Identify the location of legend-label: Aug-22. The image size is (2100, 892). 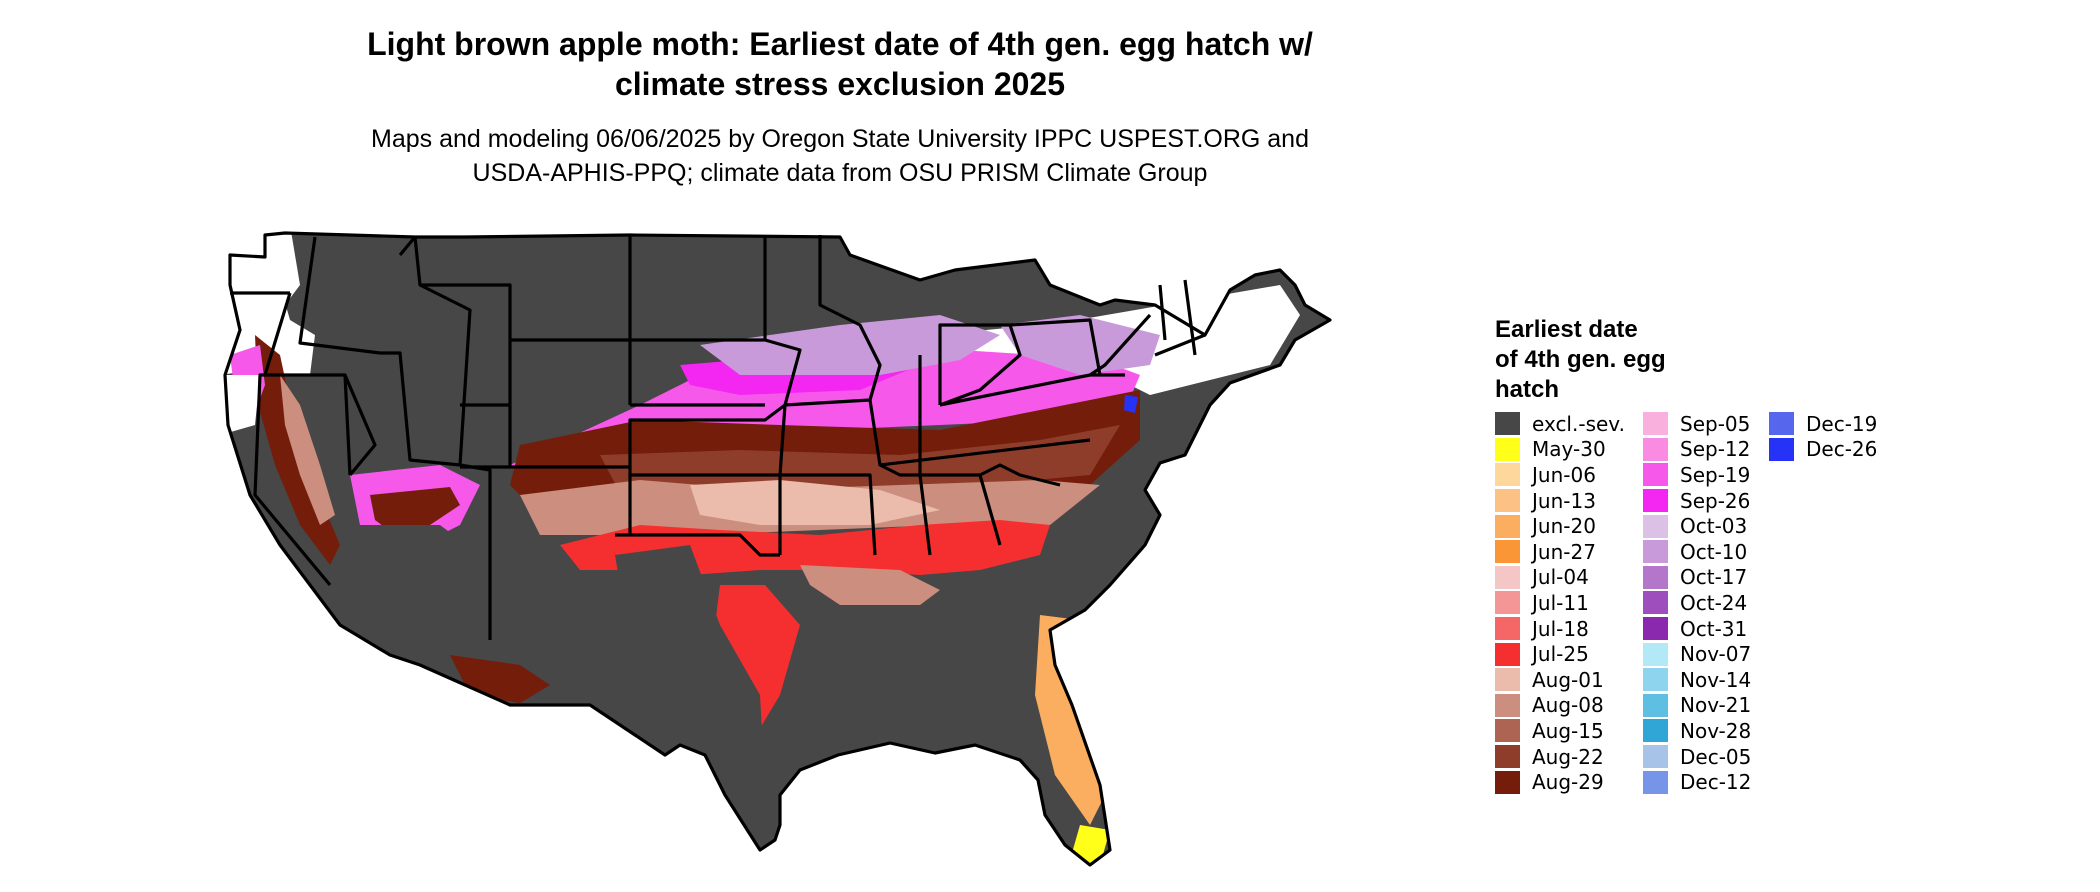
(1568, 756).